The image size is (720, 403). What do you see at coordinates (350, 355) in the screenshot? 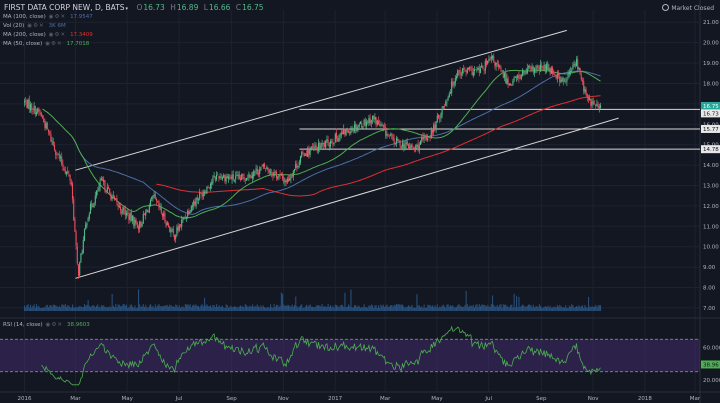
I see `rsi-band-fill` at bounding box center [350, 355].